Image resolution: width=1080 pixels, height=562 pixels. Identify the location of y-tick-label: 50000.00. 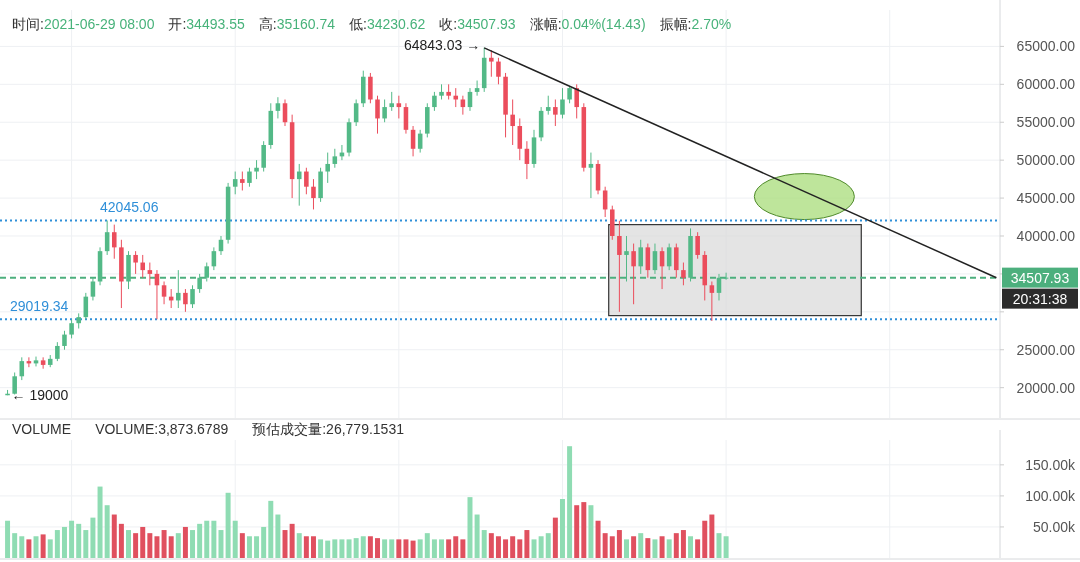
(1046, 160).